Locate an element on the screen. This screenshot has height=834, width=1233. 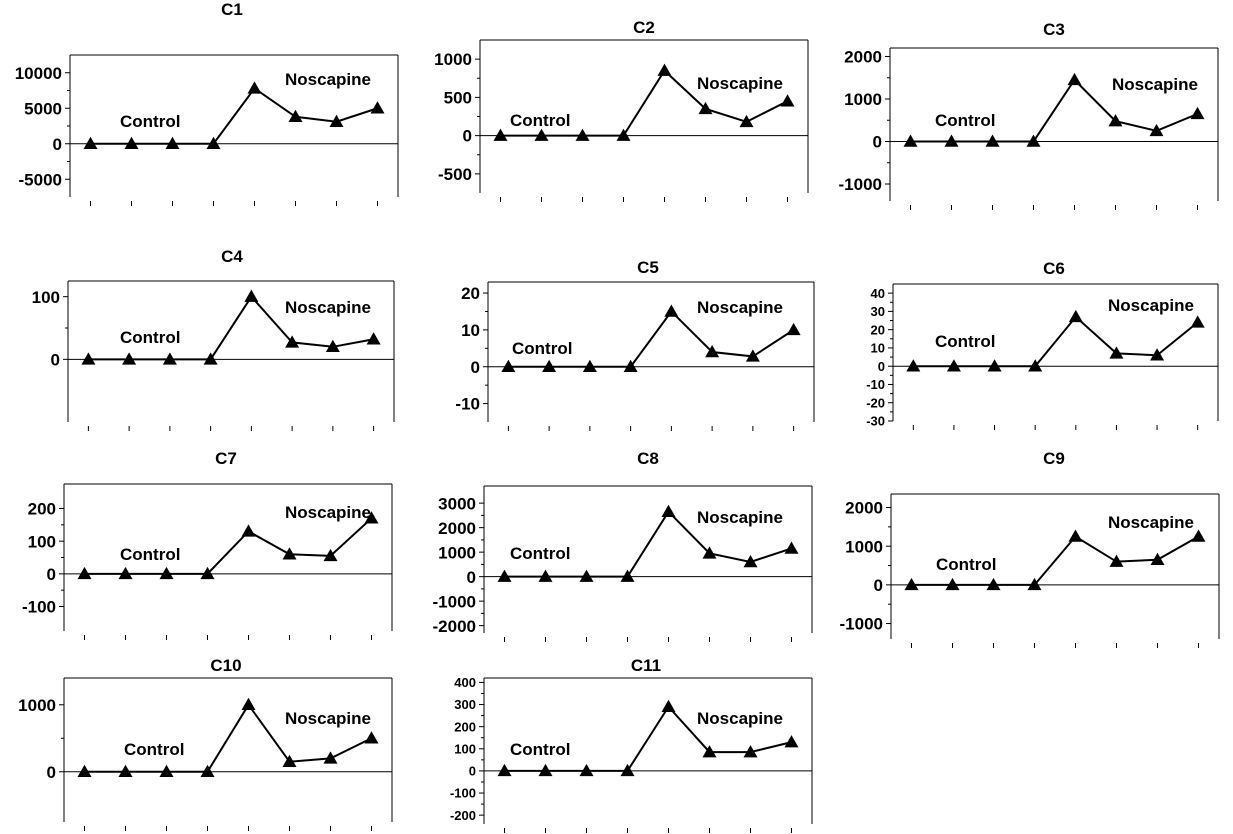
y-tick-label: -100 is located at coordinates (39, 607).